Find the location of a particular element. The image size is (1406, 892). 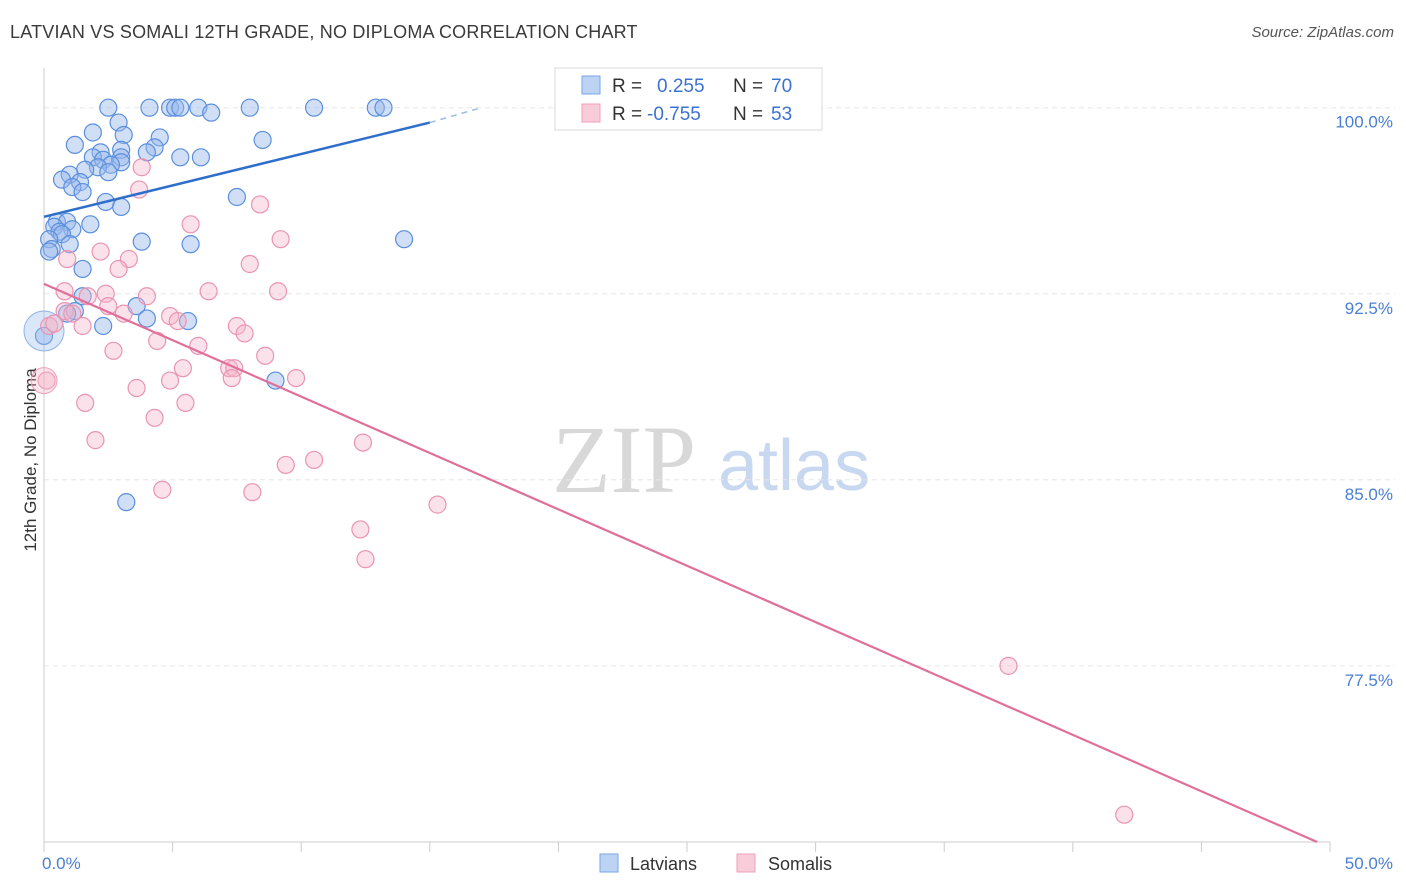

legend-swatch-latvians is located at coordinates (591, 85).